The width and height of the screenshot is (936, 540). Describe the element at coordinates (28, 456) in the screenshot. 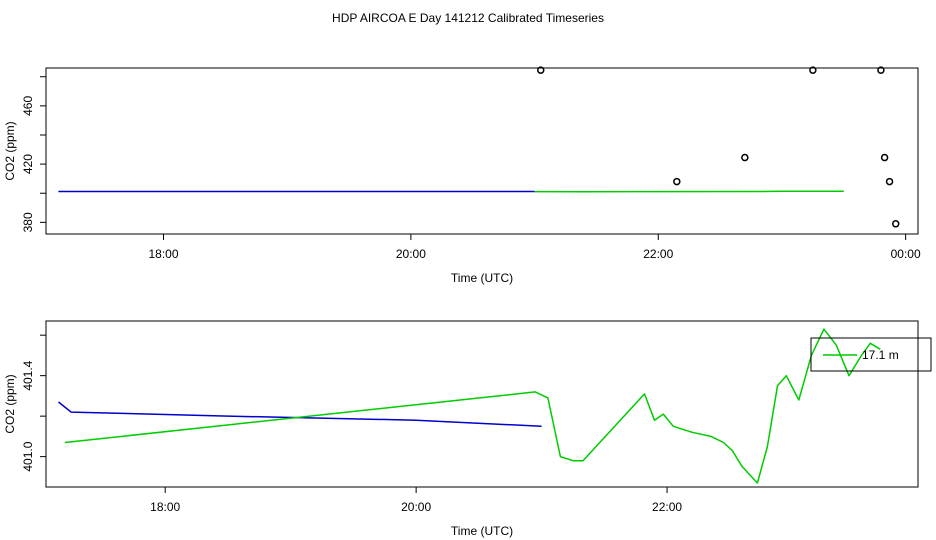

I see `y-tick-label: 401.0` at that location.